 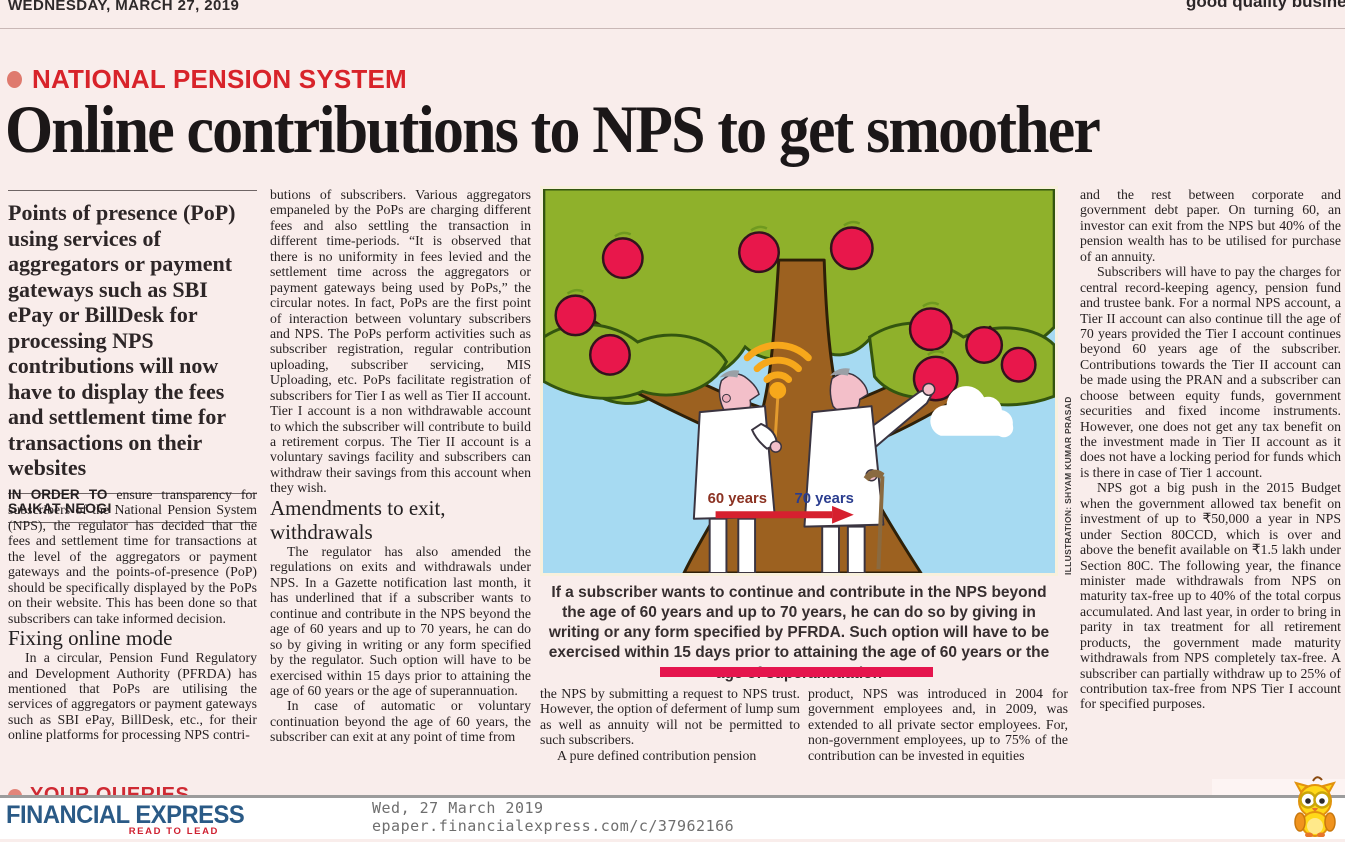 I want to click on owl-pupil-right, so click(x=1322, y=801).